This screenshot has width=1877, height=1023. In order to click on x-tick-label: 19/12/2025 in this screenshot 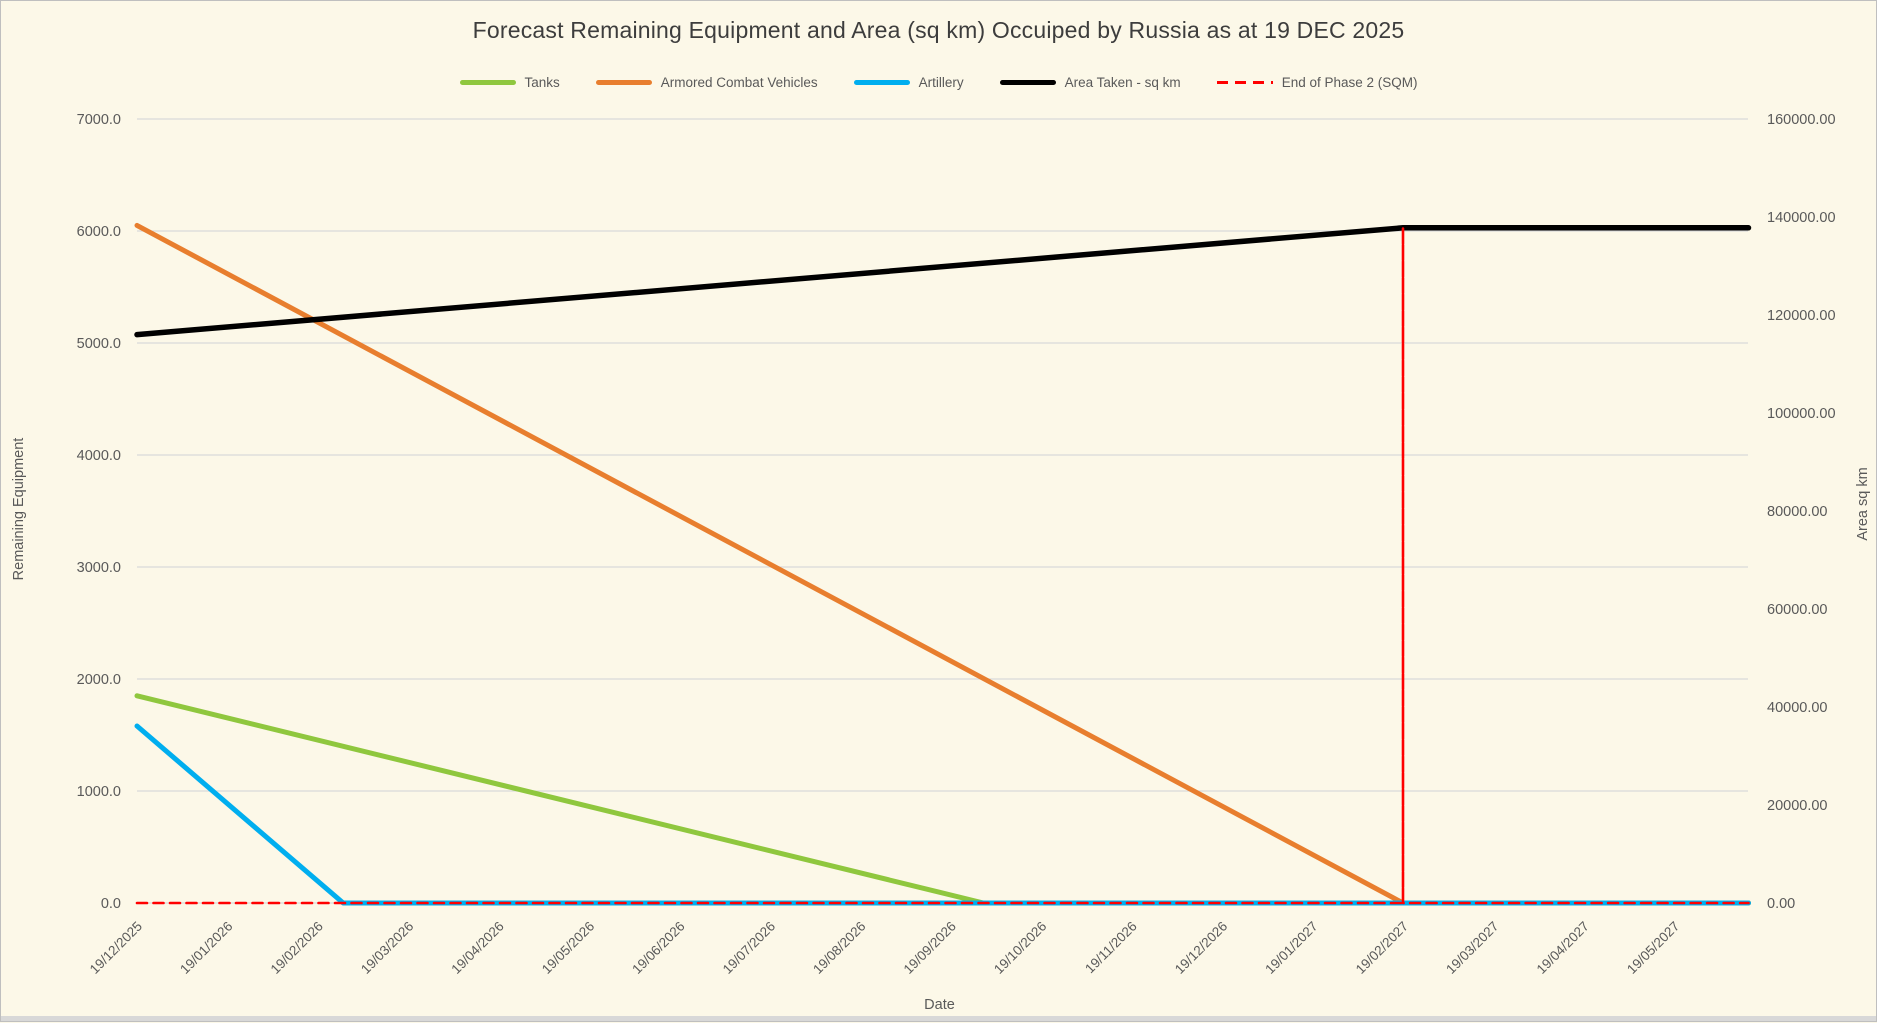, I will do `click(116, 948)`.